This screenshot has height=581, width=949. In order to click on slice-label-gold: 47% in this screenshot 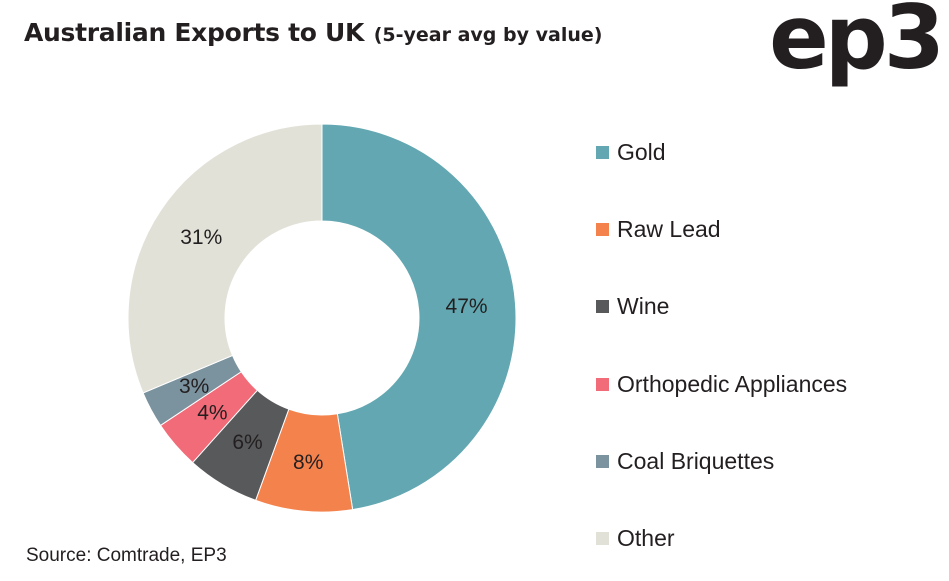, I will do `click(467, 306)`.